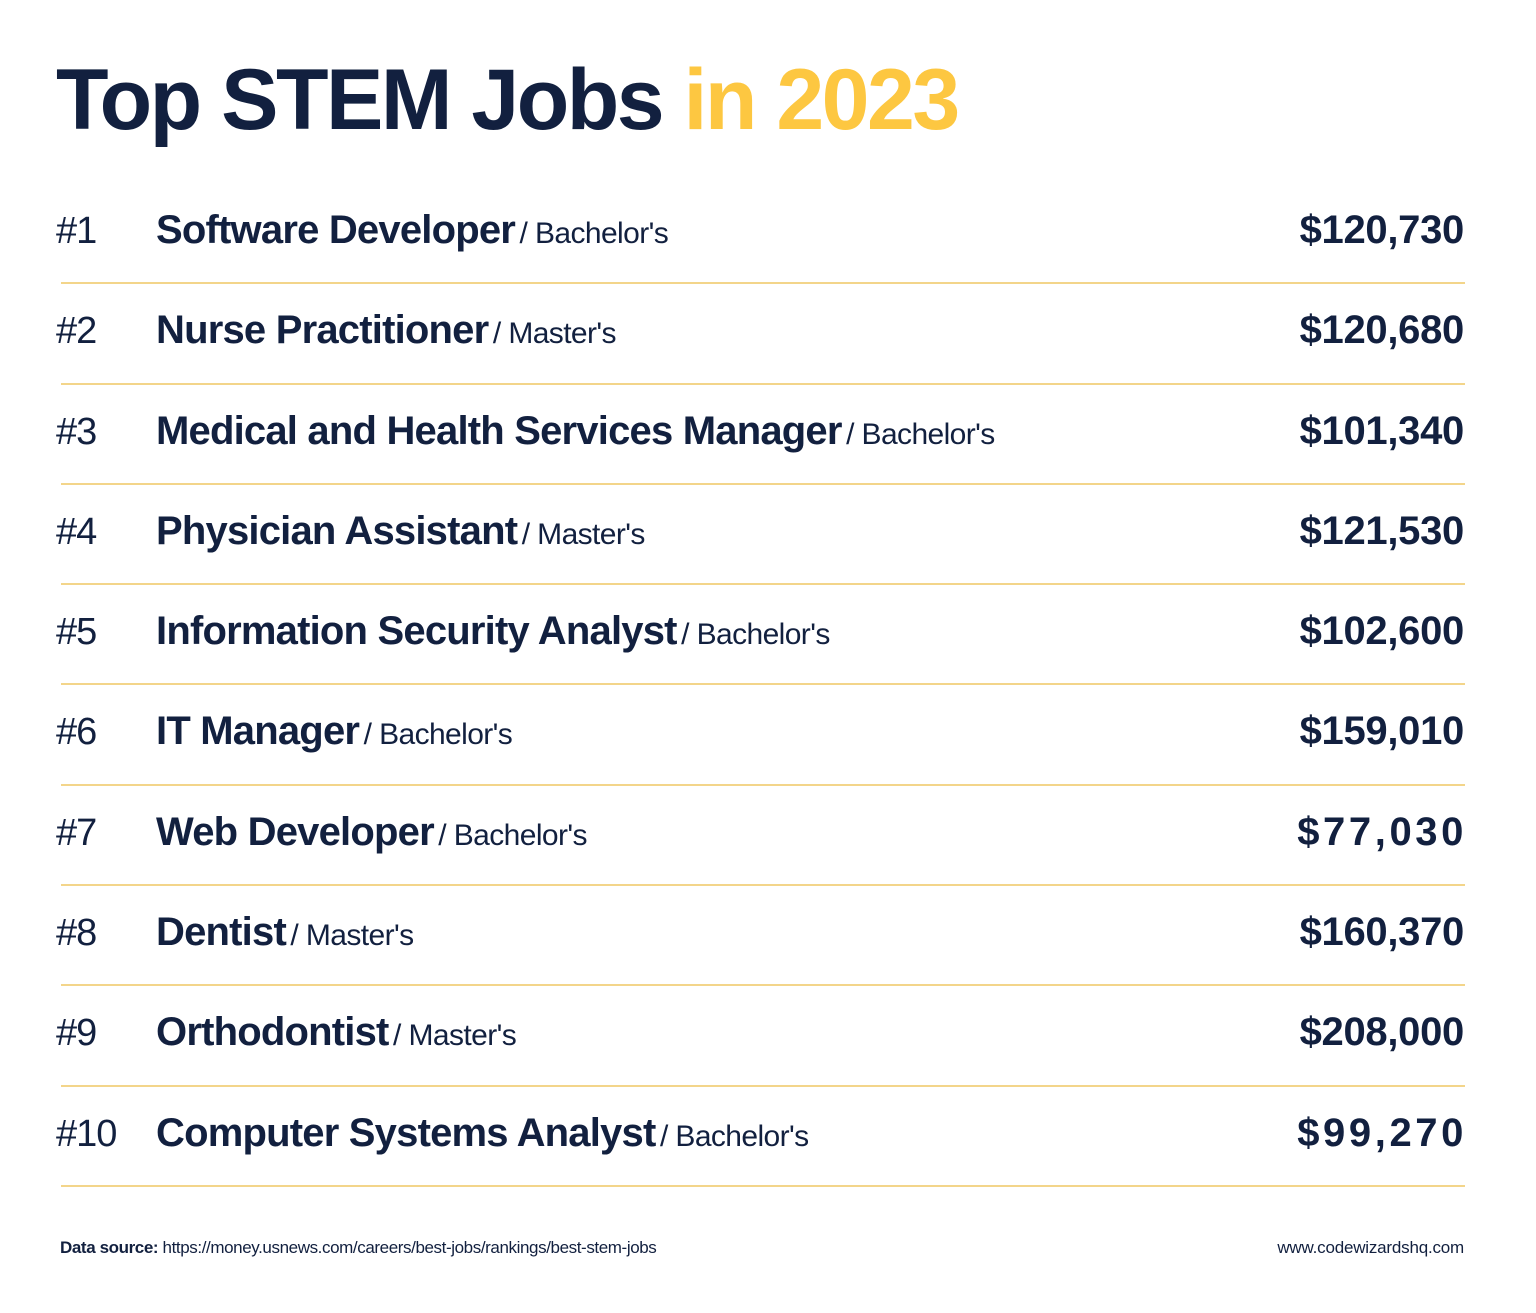  What do you see at coordinates (1382, 731) in the screenshot?
I see `job-salary: $159,010` at bounding box center [1382, 731].